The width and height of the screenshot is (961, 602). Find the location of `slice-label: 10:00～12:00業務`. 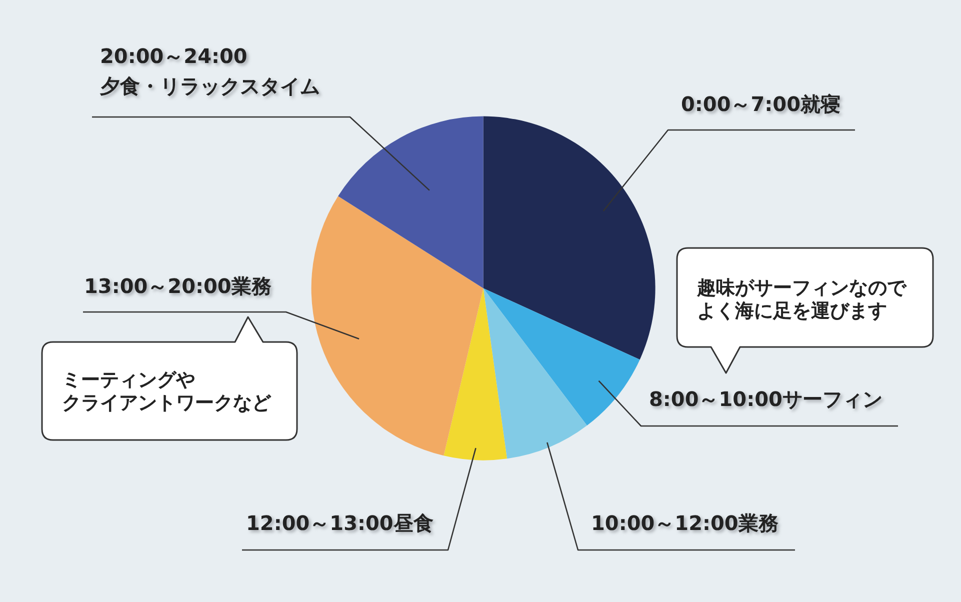

slice-label: 10:00～12:00業務 is located at coordinates (684, 523).